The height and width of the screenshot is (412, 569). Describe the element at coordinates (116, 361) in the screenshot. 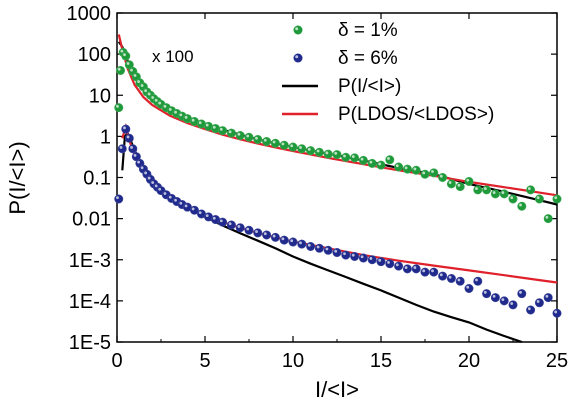

I see `x-tick-label: 0` at that location.